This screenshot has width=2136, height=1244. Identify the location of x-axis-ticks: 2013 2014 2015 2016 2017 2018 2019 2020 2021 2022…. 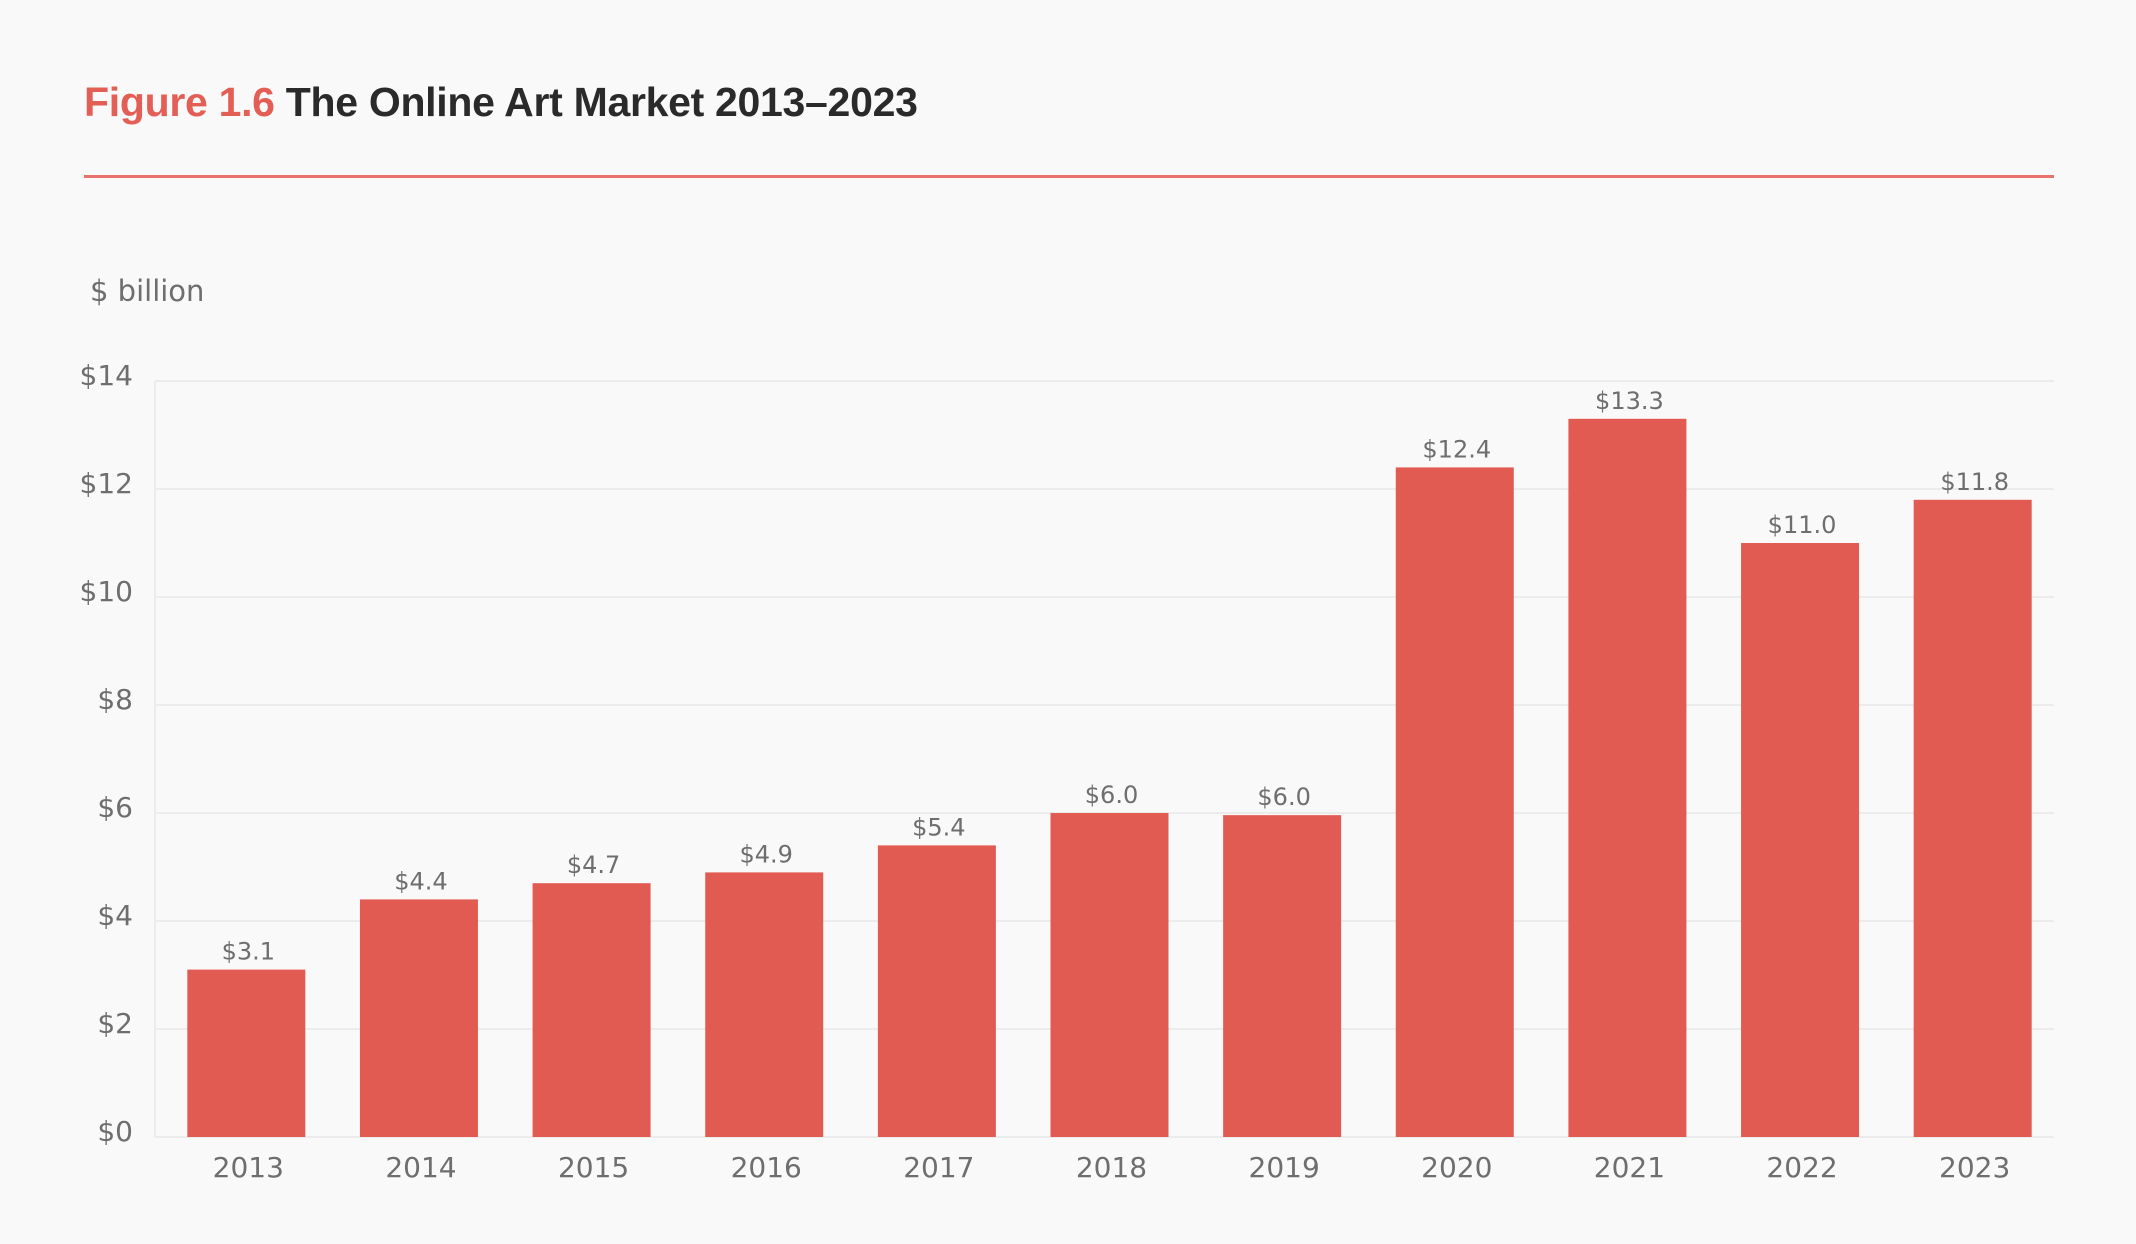
(1112, 1167).